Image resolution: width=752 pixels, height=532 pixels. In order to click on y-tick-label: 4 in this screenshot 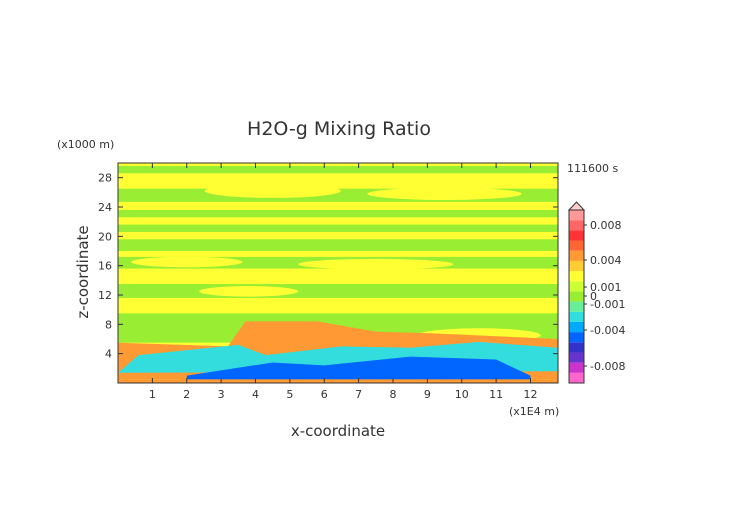, I will do `click(108, 354)`.